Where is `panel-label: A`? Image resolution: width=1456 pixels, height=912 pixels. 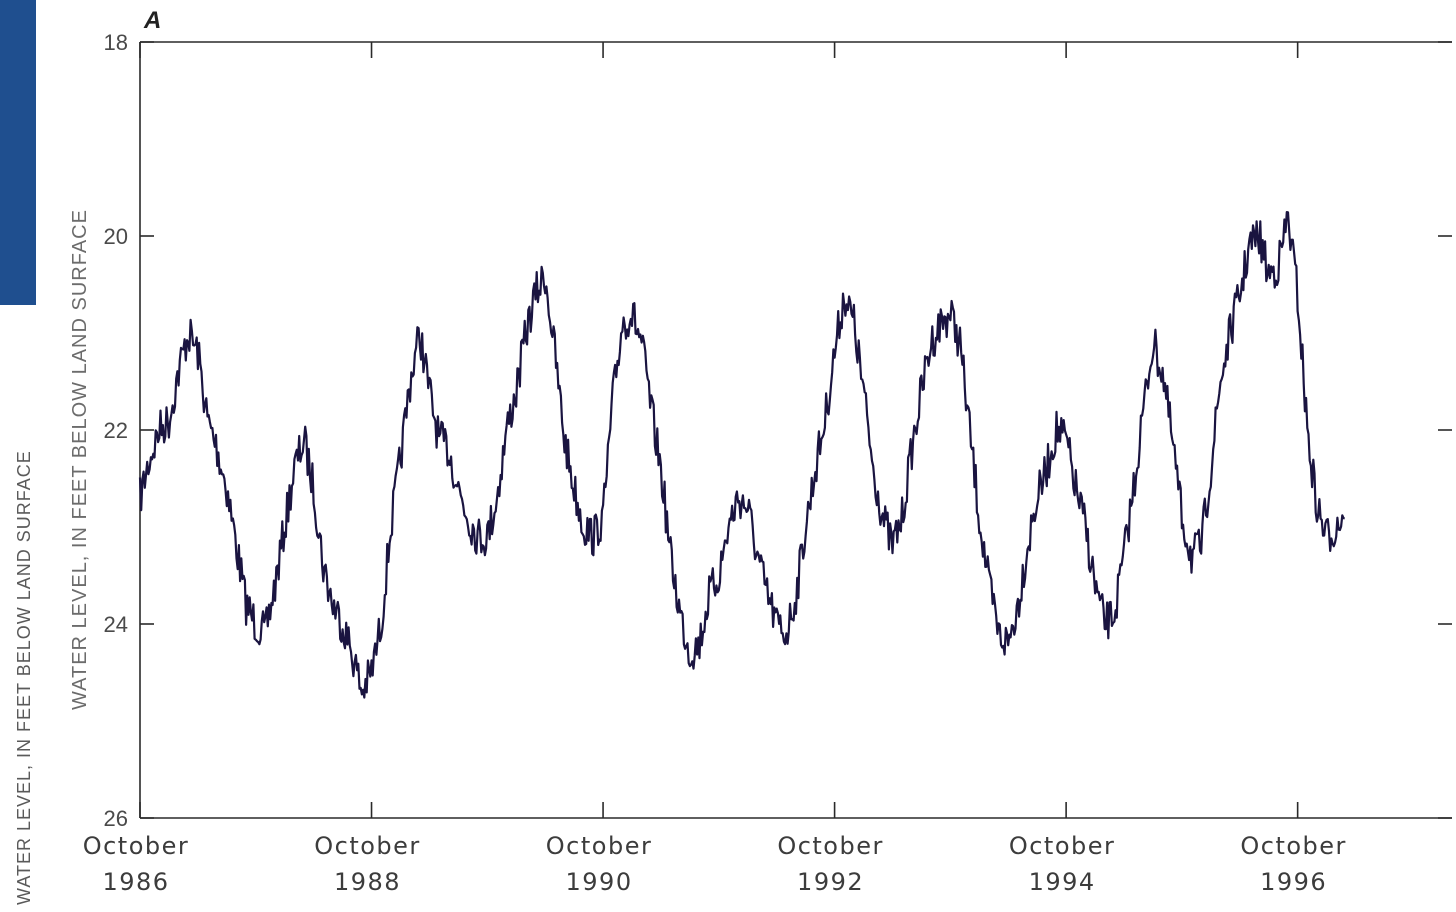 panel-label: A is located at coordinates (152, 20).